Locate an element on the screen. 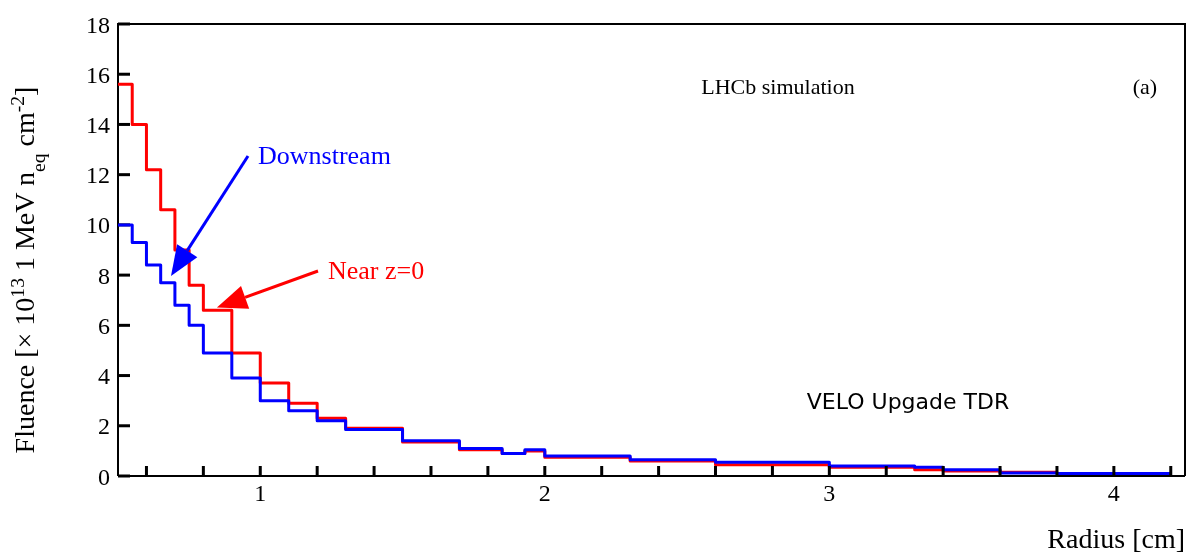 This screenshot has height=560, width=1196. y-tick-label: 0 is located at coordinates (104, 476).